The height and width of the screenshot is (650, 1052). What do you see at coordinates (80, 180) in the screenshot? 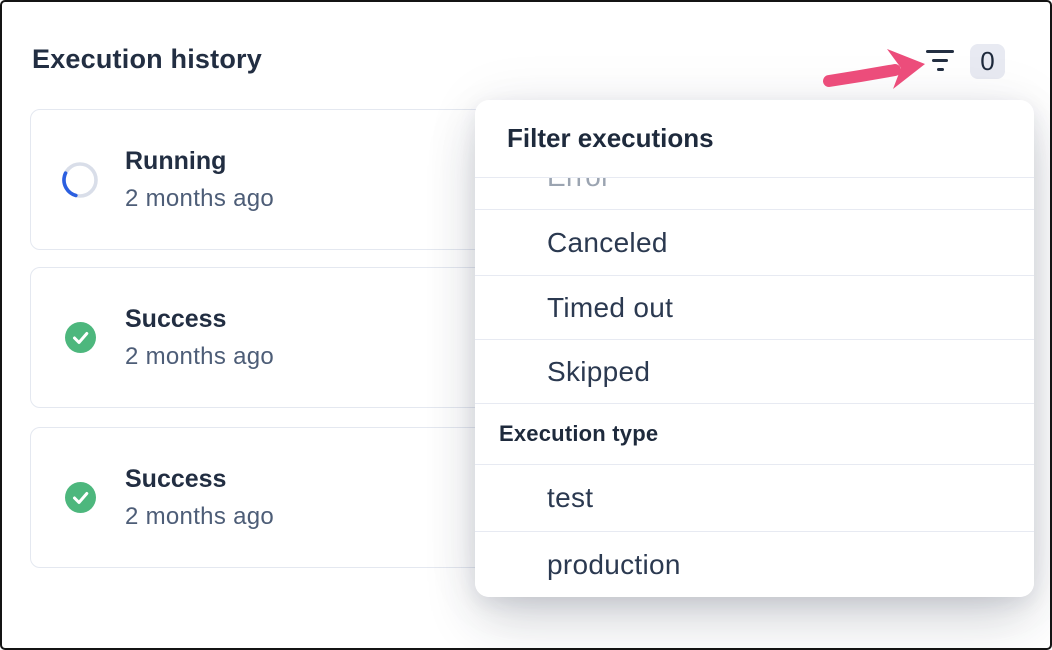
I see `running-spinner-icon` at bounding box center [80, 180].